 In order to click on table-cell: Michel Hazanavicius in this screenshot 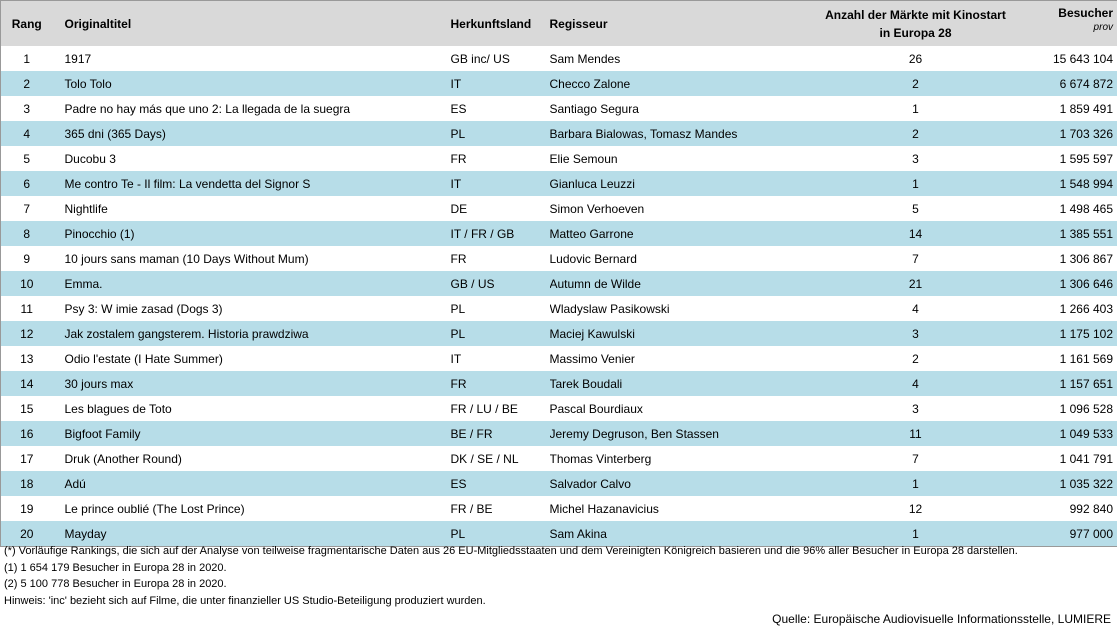, I will do `click(604, 508)`.